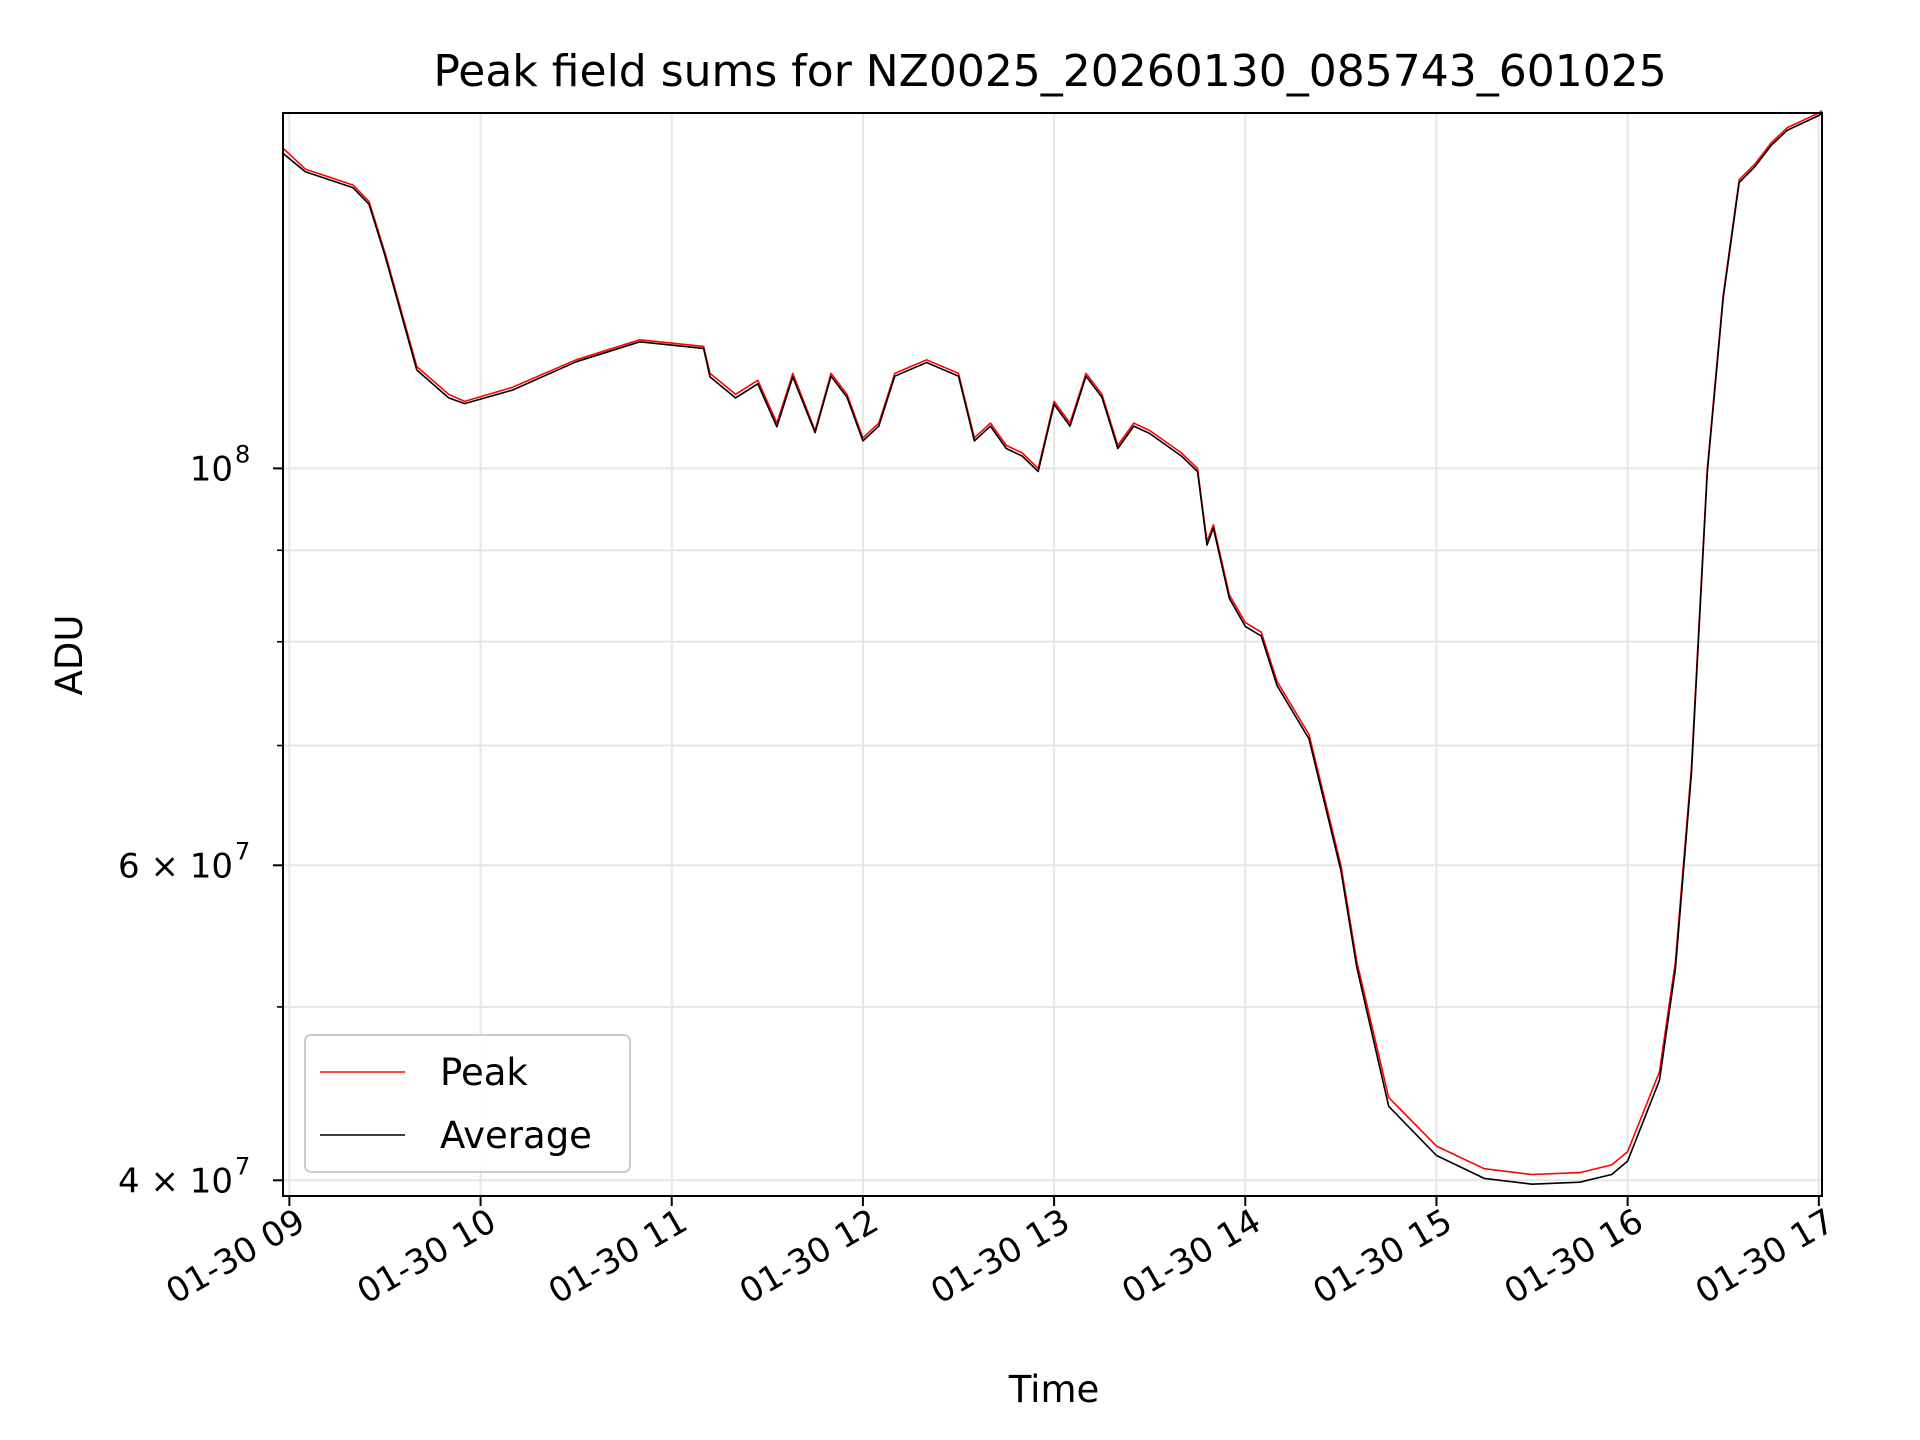  I want to click on y-tick-exponent: 8, so click(242, 454).